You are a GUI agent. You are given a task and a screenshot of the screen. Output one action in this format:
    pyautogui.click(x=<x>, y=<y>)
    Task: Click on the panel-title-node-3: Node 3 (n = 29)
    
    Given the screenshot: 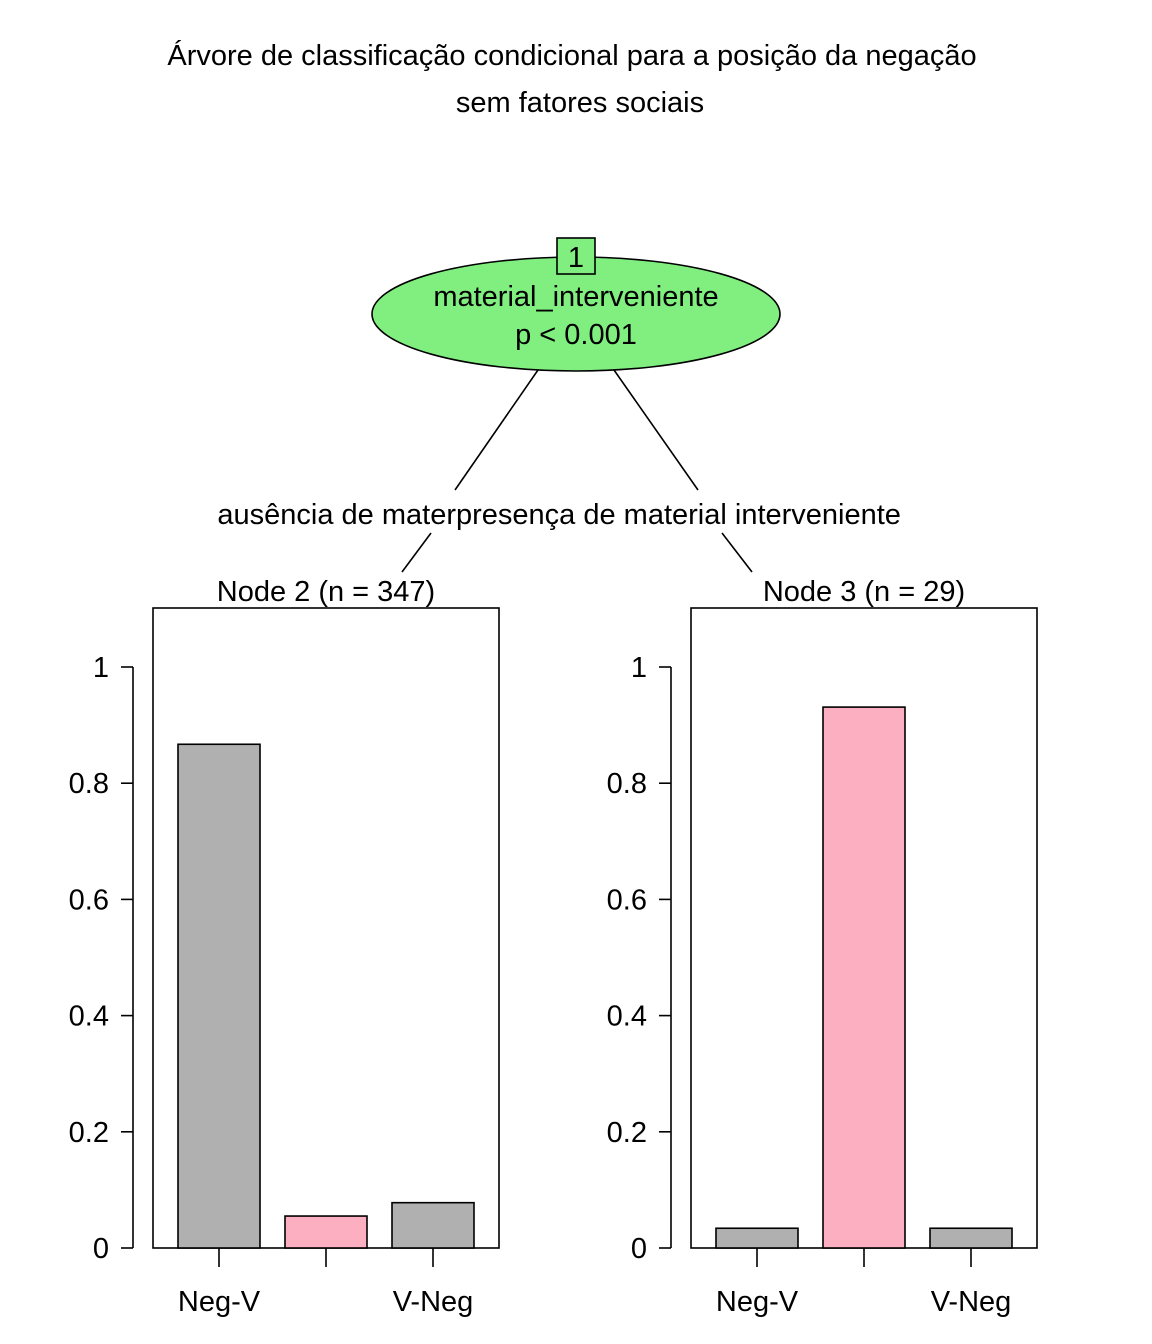 What is the action you would take?
    pyautogui.click(x=864, y=592)
    